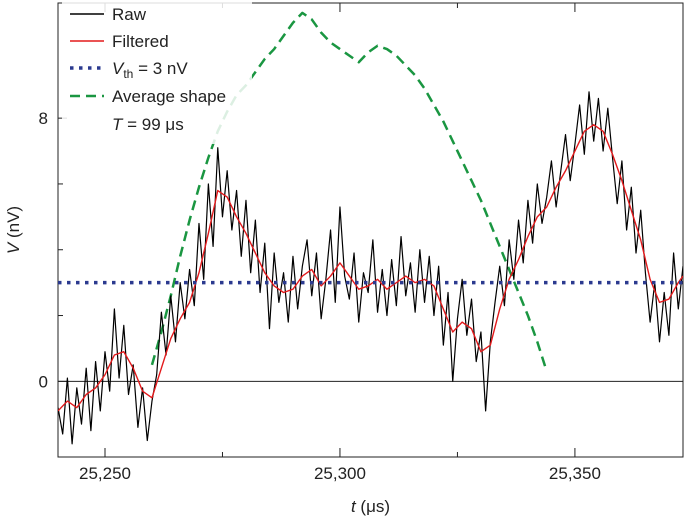 This screenshot has width=685, height=518. What do you see at coordinates (140, 41) in the screenshot?
I see `legend-label-filtered: Filtered` at bounding box center [140, 41].